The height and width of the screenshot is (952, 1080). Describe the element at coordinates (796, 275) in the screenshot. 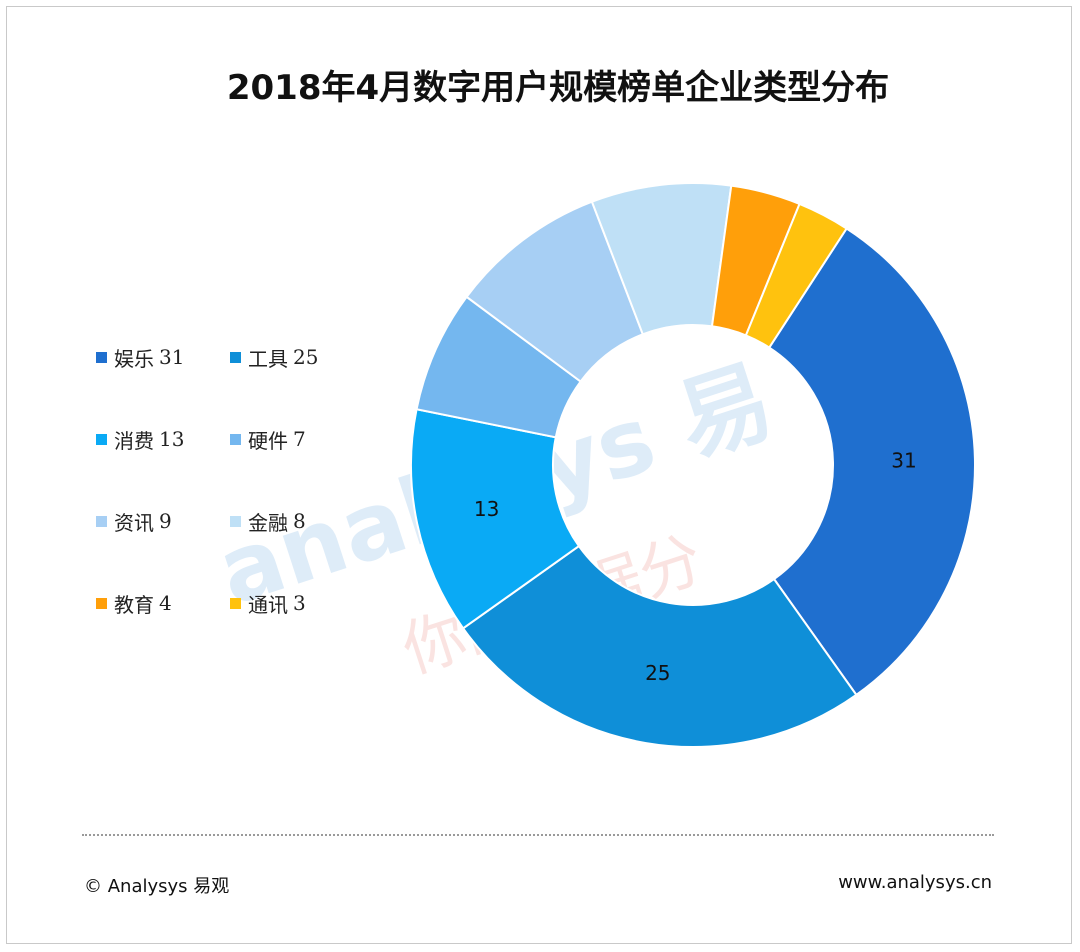

I see `donut-slice-通讯` at that location.